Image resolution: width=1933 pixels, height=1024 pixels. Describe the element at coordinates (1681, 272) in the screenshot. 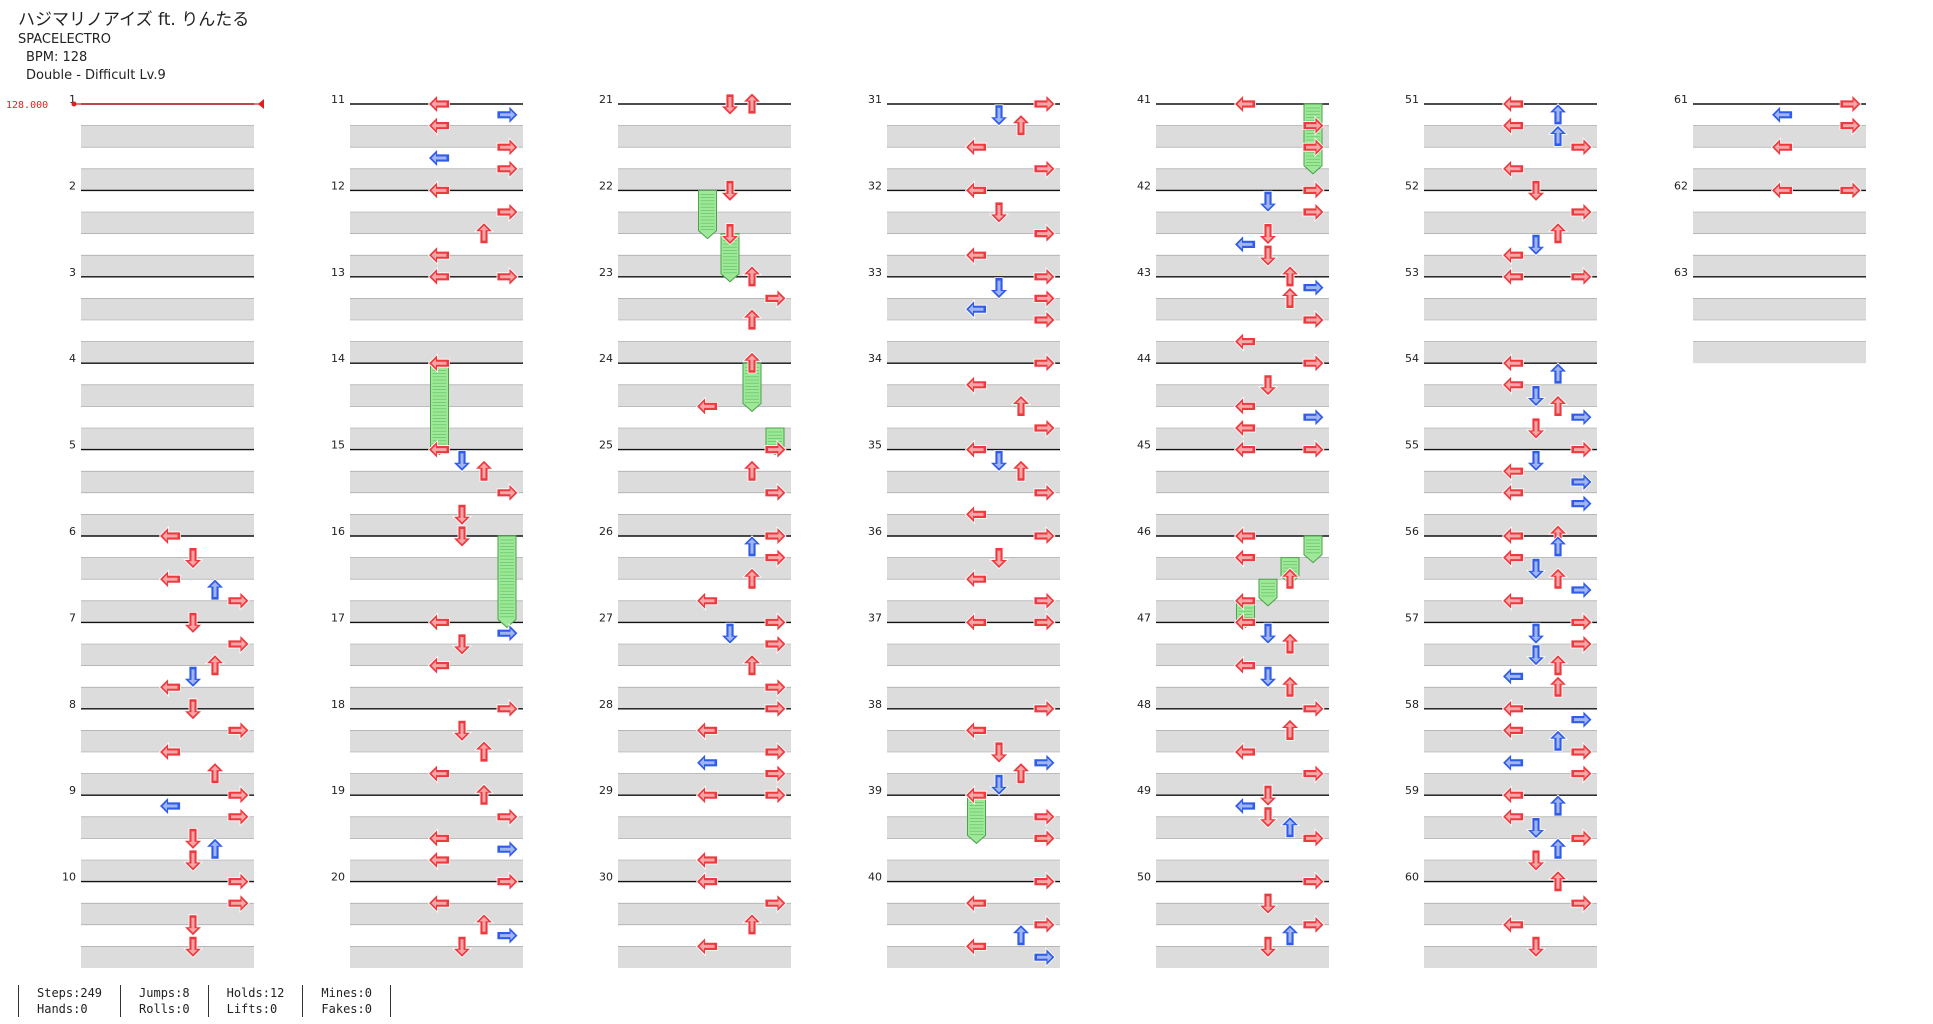

I see `measure-number: 63` at that location.